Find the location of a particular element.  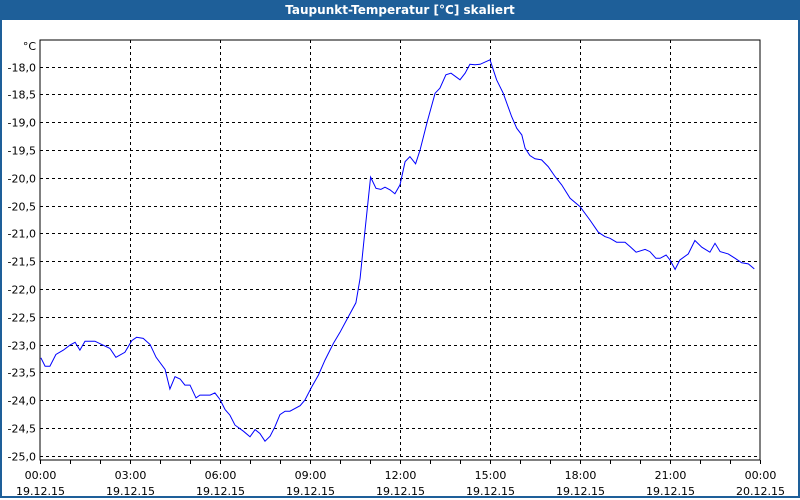

y-tick-label: -20,5 is located at coordinates (22, 207).